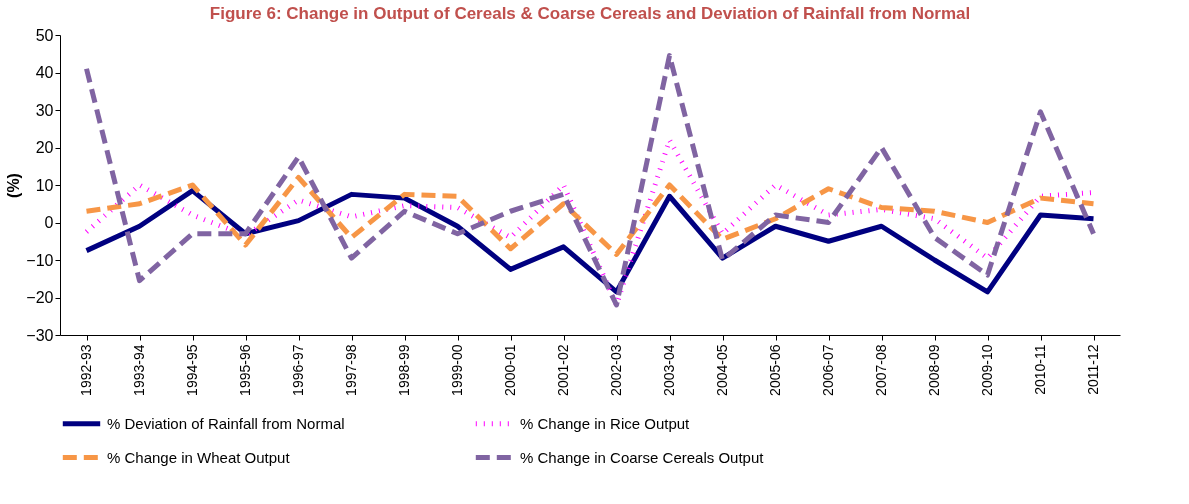  Describe the element at coordinates (987, 370) in the screenshot. I see `x-tick-label: 2009-10` at that location.